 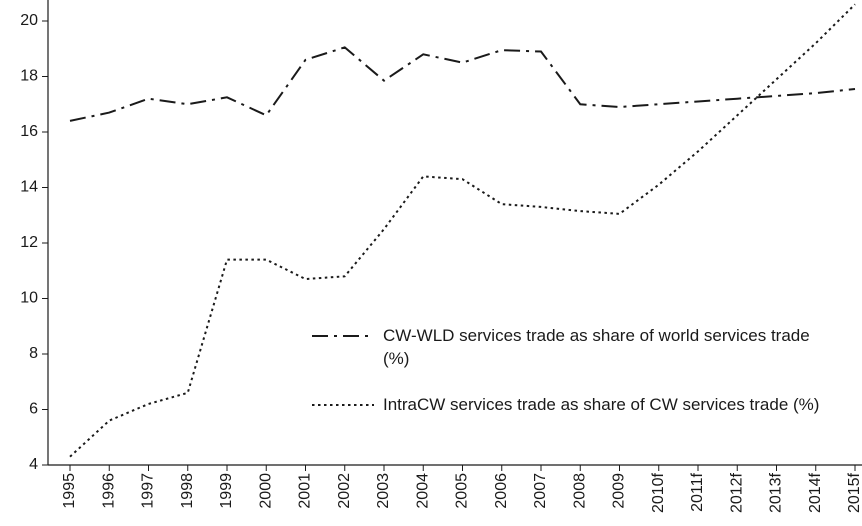 I want to click on x-tick-label: 1996, so click(x=108, y=491).